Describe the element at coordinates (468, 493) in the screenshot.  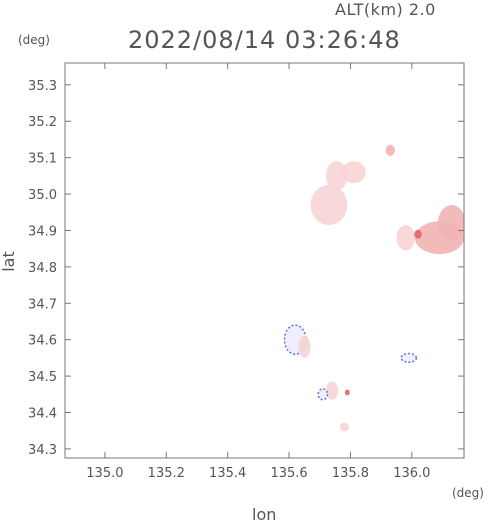
I see `x-axis-unit: (deg)` at that location.